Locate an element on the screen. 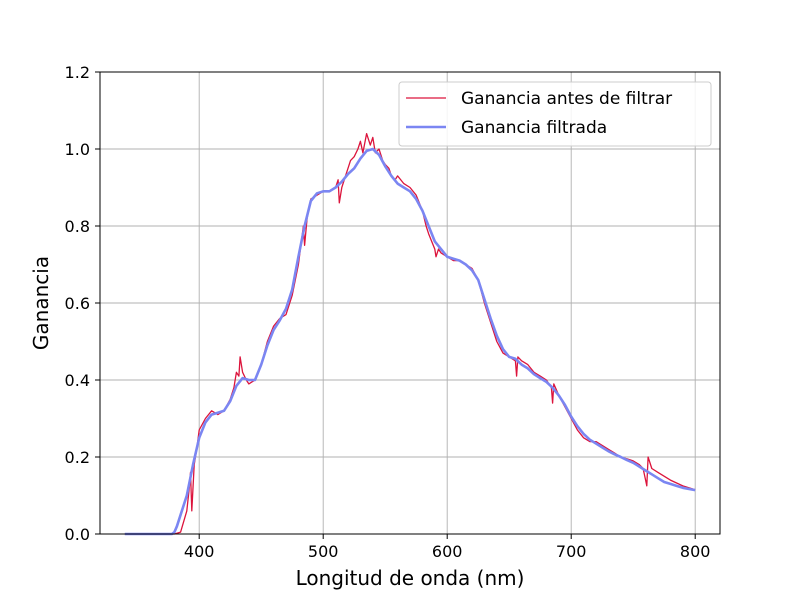  y-tick-label: 1.2 is located at coordinates (77, 72).